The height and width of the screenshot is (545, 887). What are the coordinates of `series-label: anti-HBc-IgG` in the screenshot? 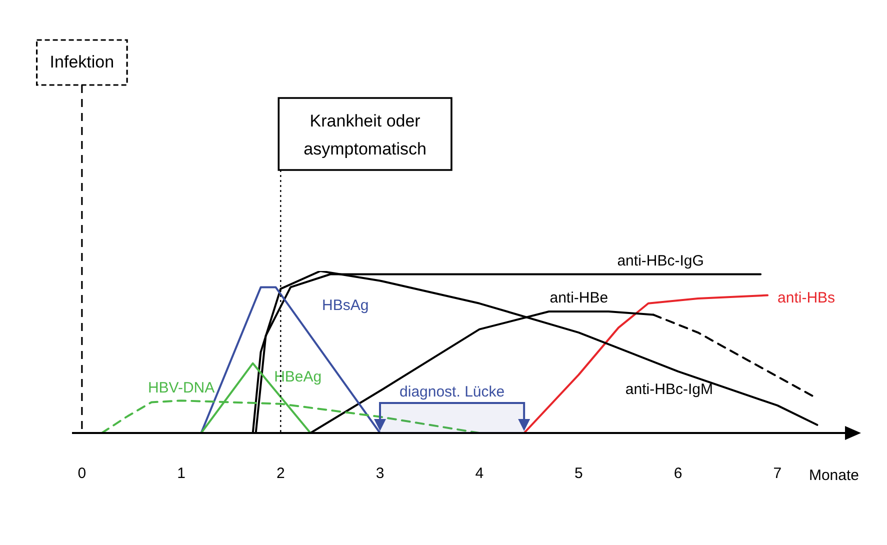 It's located at (660, 261).